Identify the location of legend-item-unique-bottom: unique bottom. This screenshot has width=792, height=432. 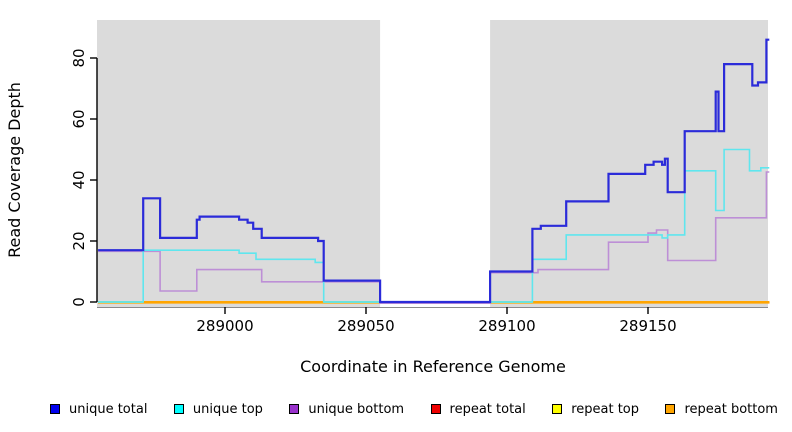
(346, 409).